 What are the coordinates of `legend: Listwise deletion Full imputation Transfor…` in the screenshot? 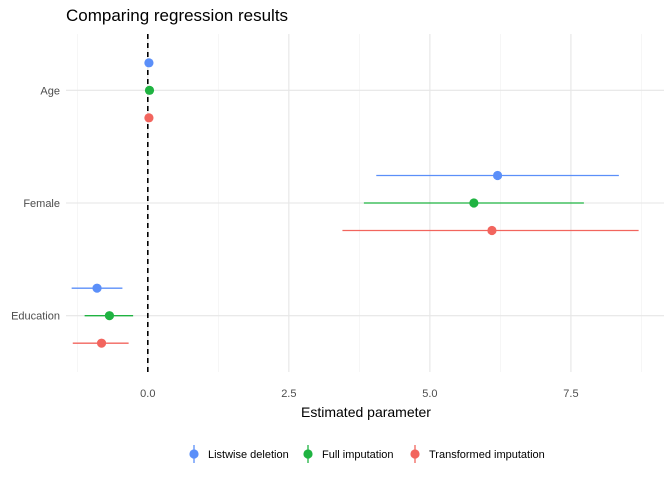 It's located at (367, 454).